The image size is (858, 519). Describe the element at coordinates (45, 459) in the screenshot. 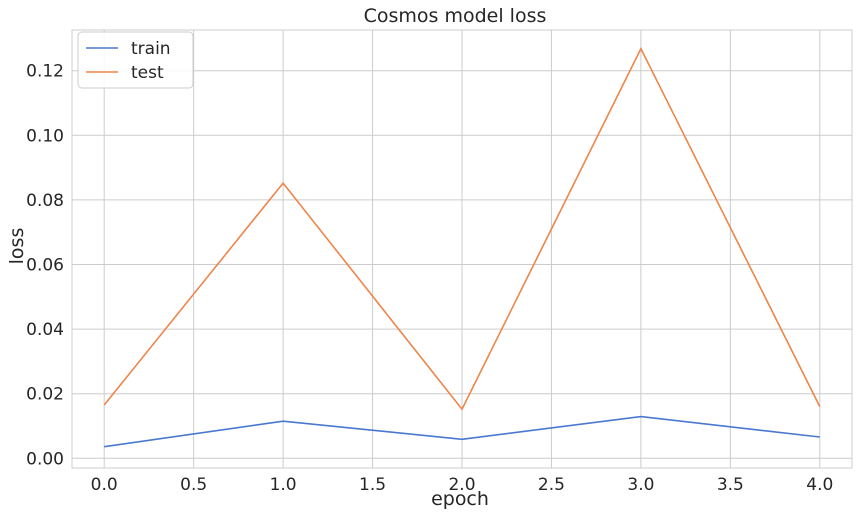

I see `y-tick-label: 0.00` at that location.